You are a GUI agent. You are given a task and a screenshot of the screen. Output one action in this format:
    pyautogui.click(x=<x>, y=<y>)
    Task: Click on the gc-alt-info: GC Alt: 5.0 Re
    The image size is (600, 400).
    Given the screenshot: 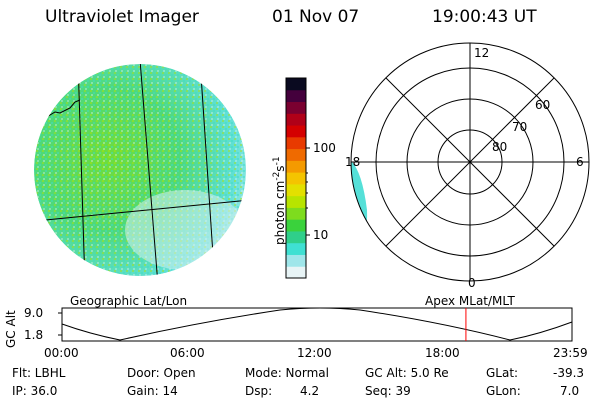 What is the action you would take?
    pyautogui.click(x=407, y=373)
    